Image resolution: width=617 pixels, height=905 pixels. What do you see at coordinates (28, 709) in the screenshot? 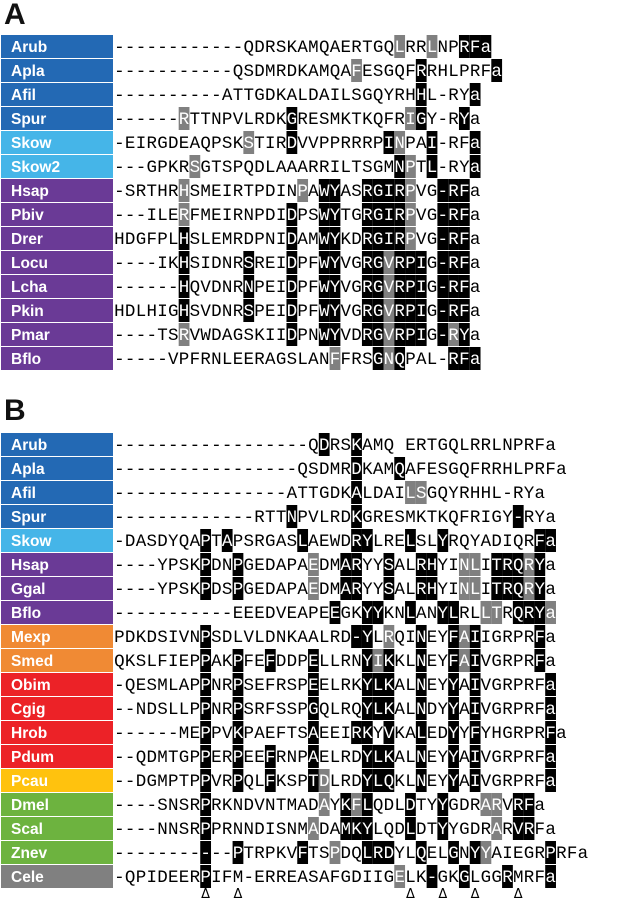
I see `species-label: Cgig` at bounding box center [28, 709].